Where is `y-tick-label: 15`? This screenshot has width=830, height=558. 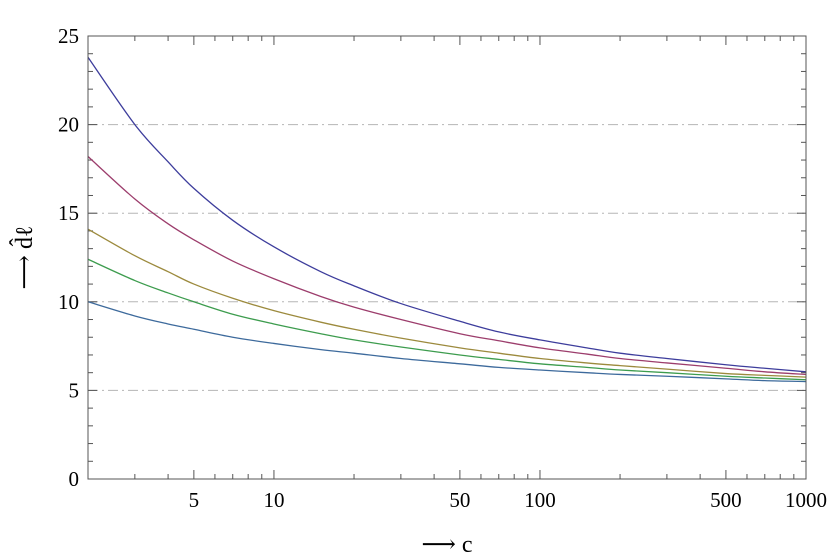
y-tick-label: 15 is located at coordinates (68, 213).